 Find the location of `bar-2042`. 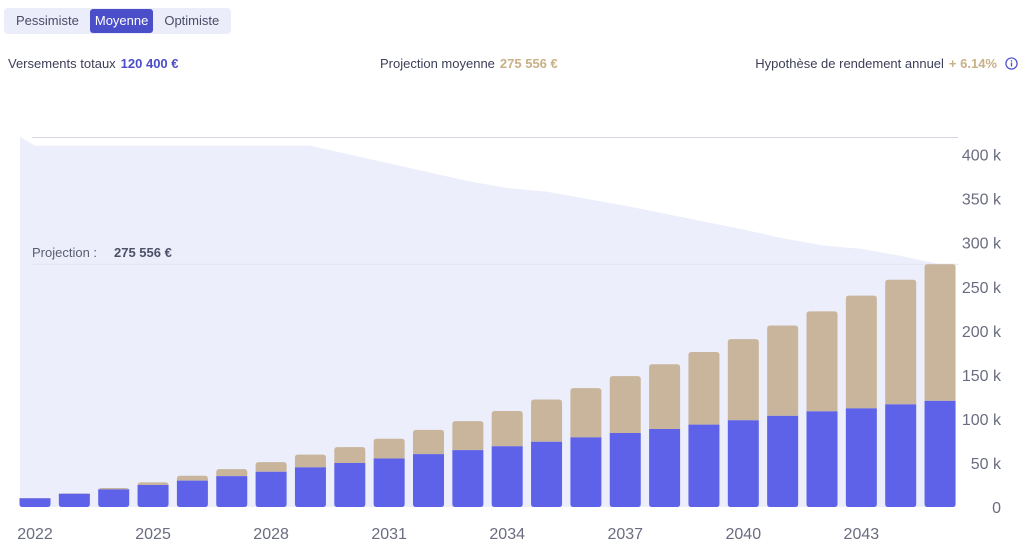

bar-2042 is located at coordinates (822, 409).